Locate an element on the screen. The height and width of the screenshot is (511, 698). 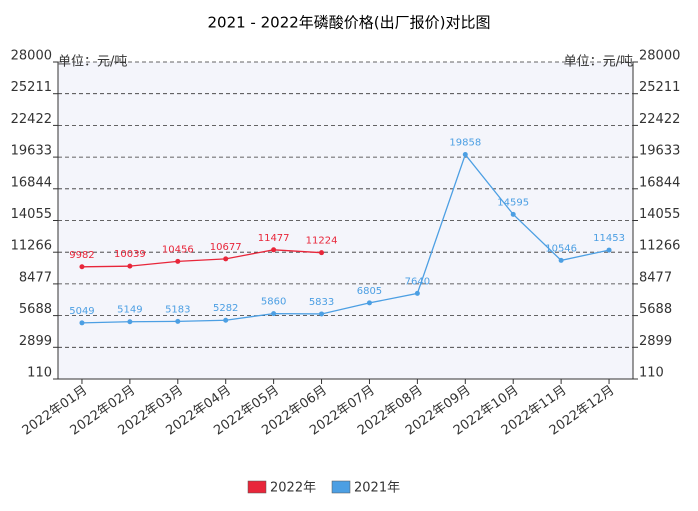
y-tick-label: 2899 is located at coordinates (35, 341).